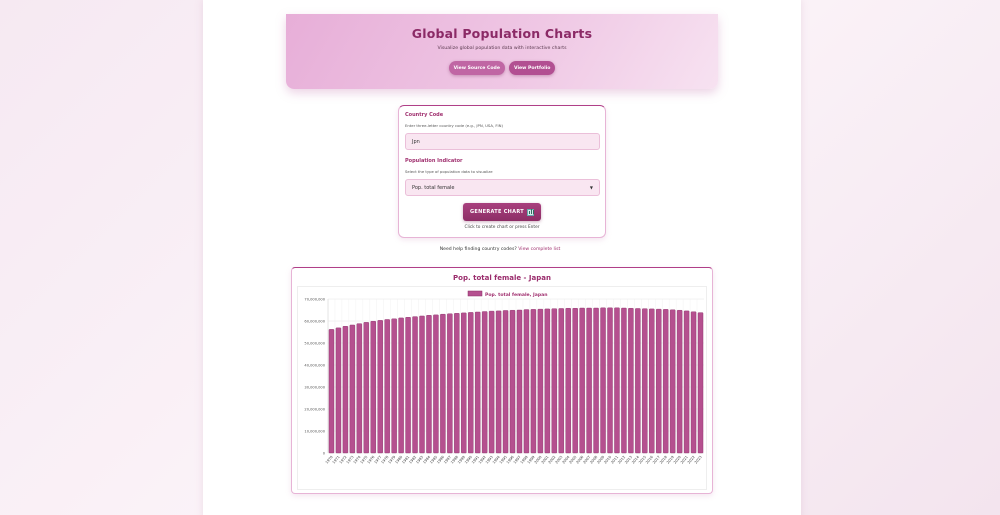  Describe the element at coordinates (532, 68) in the screenshot. I see `view-portfolio-button: View Portfolio` at that location.